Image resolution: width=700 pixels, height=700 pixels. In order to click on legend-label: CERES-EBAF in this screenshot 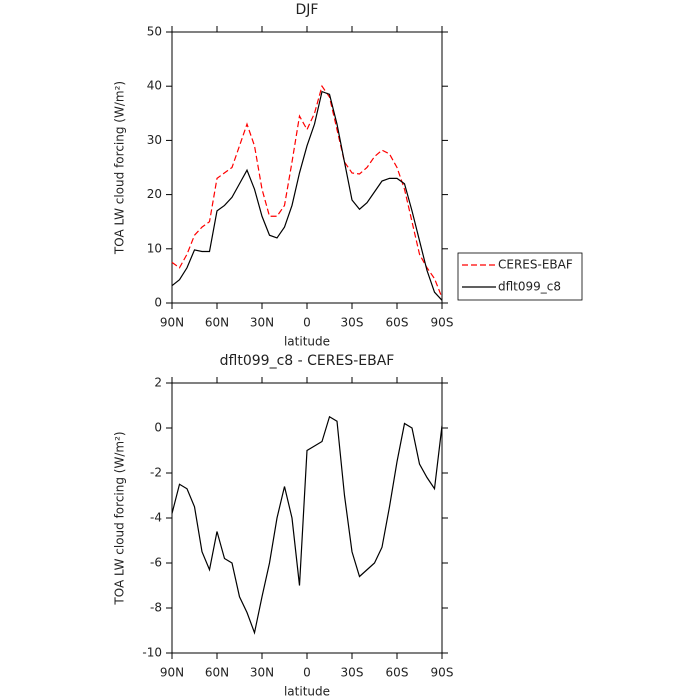, I will do `click(535, 265)`.